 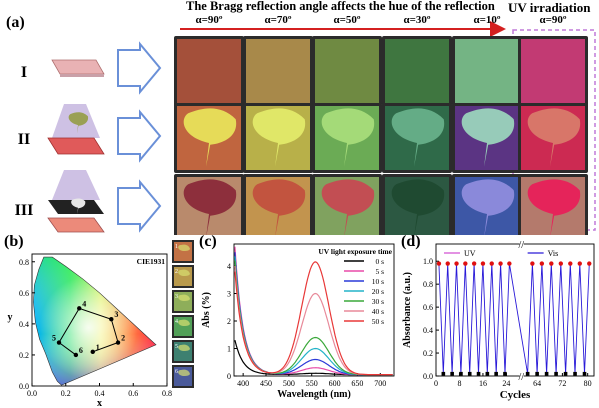 I want to click on y-tick-label: 0.8, so click(x=24, y=262).